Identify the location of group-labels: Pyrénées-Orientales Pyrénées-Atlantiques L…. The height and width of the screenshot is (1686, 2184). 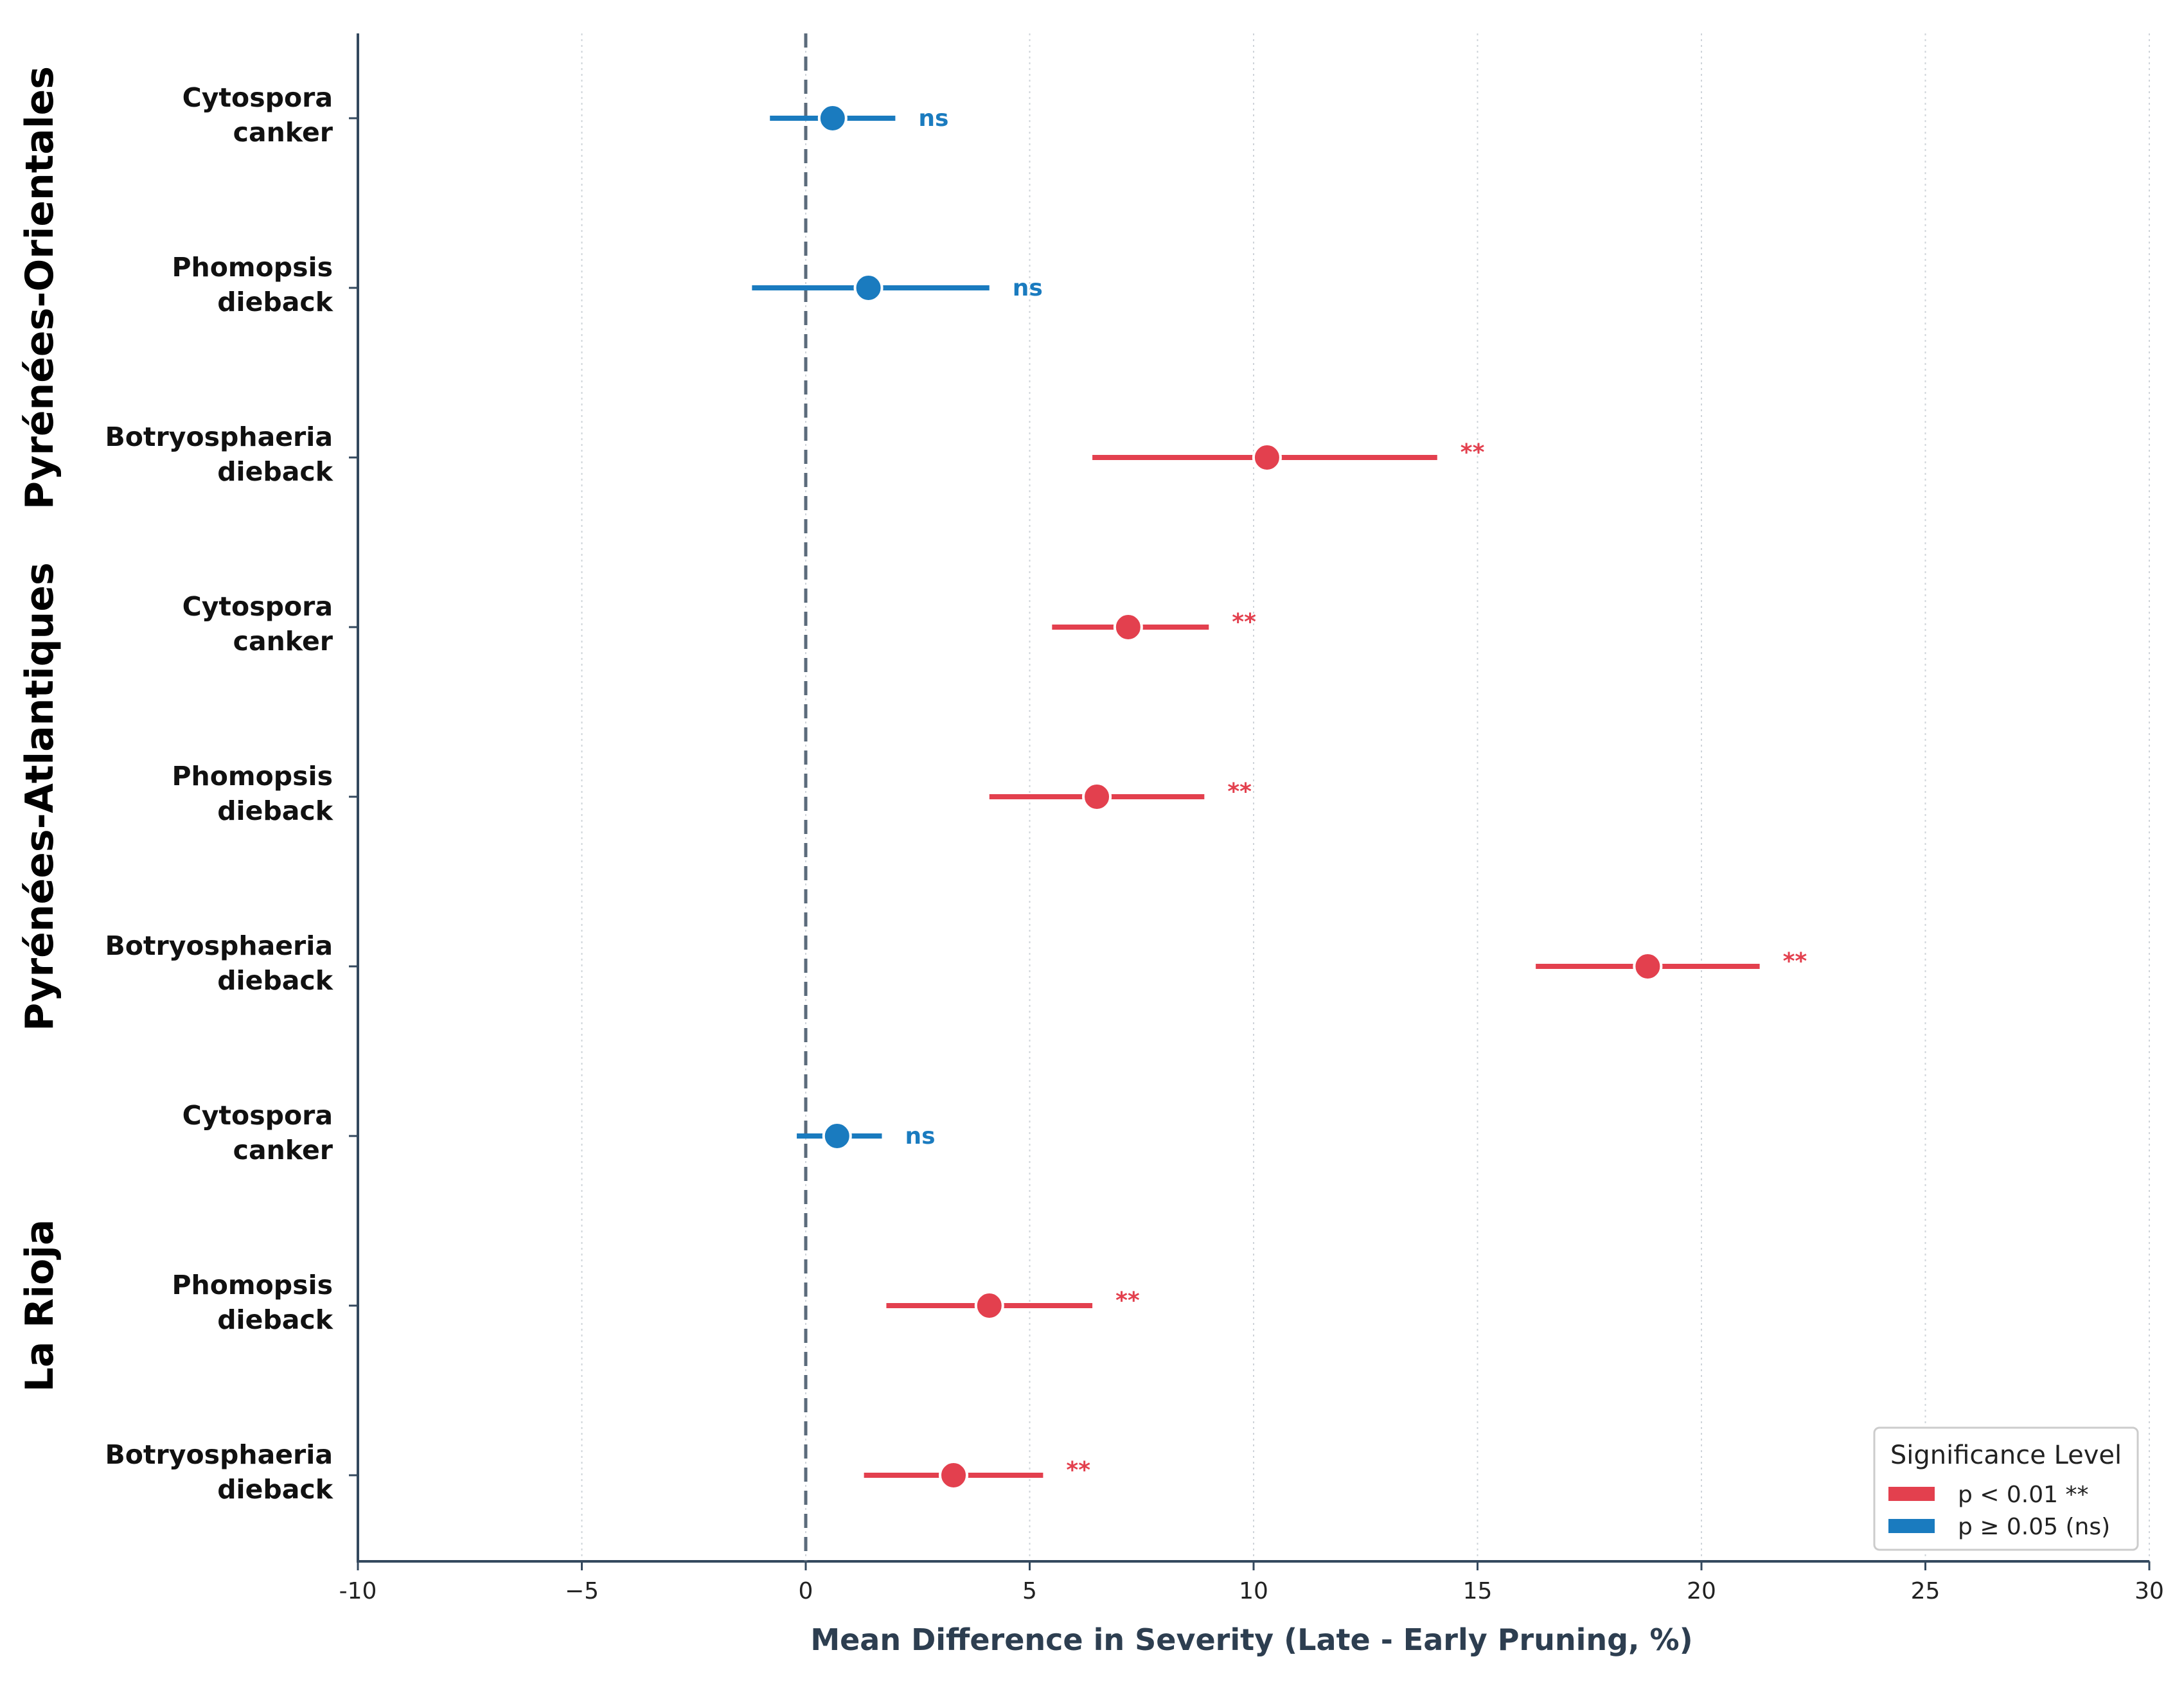
(39, 729).